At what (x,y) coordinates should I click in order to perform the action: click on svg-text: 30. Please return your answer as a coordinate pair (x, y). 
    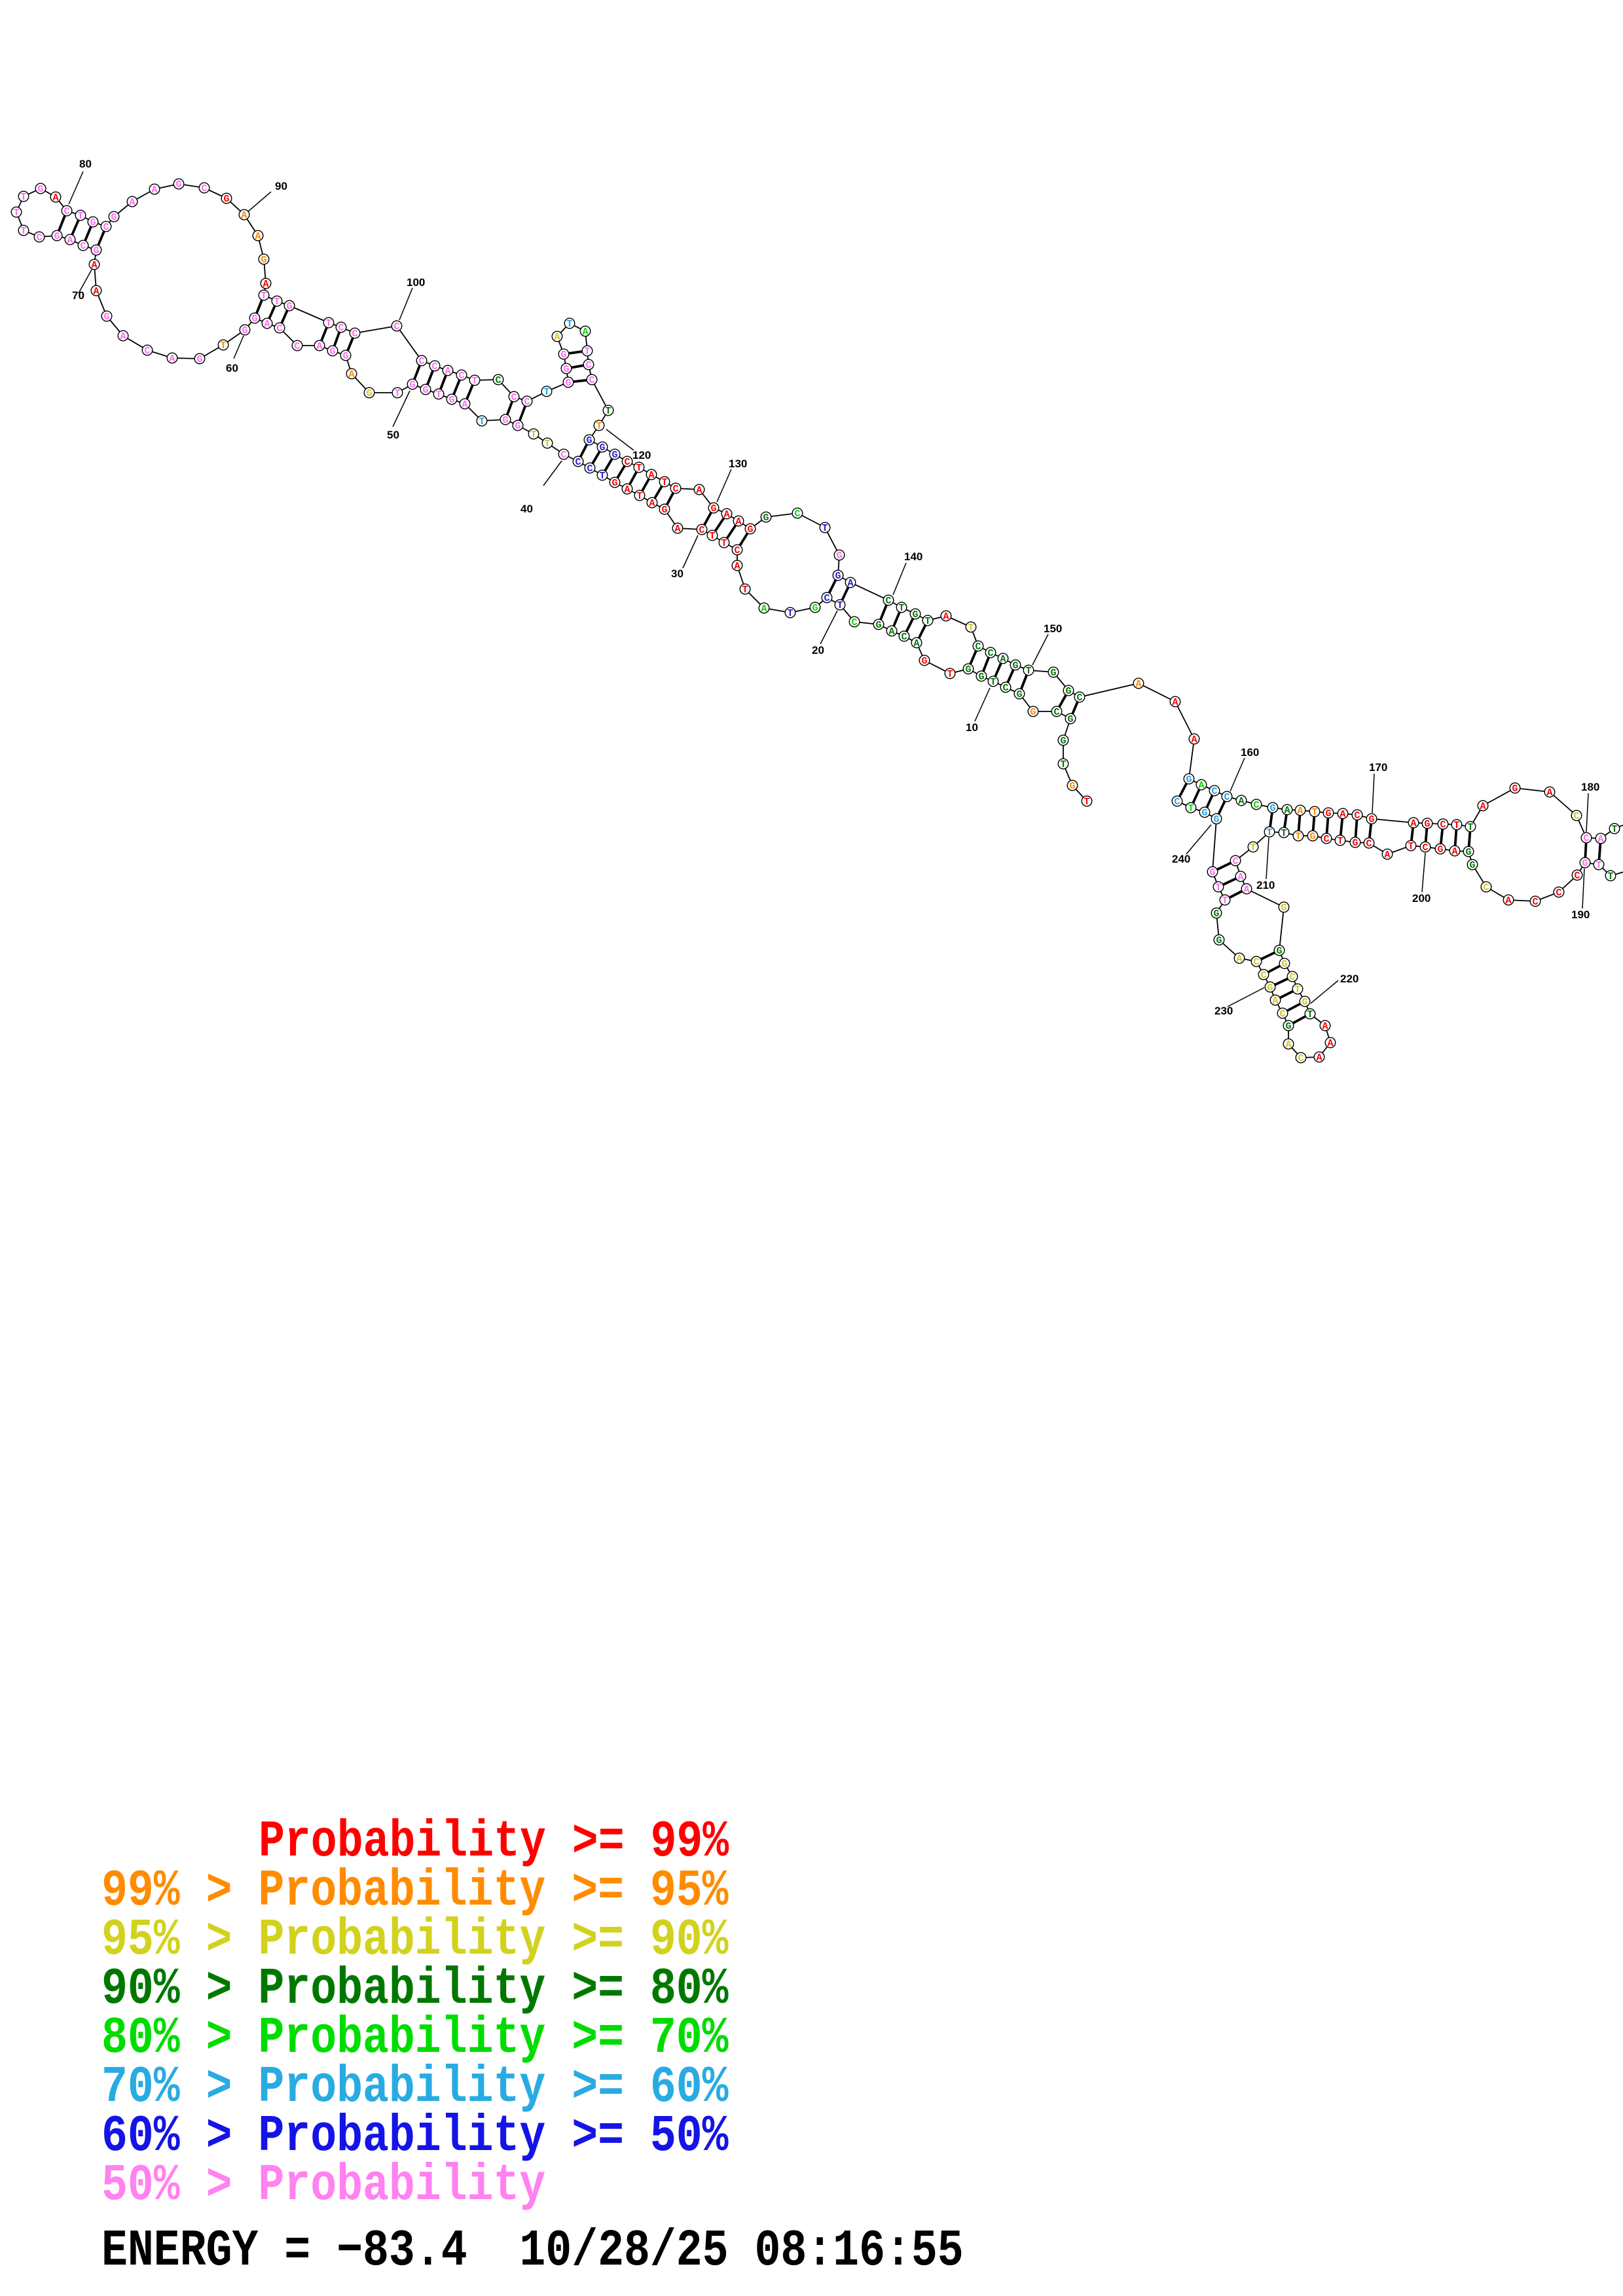
    Looking at the image, I should click on (677, 573).